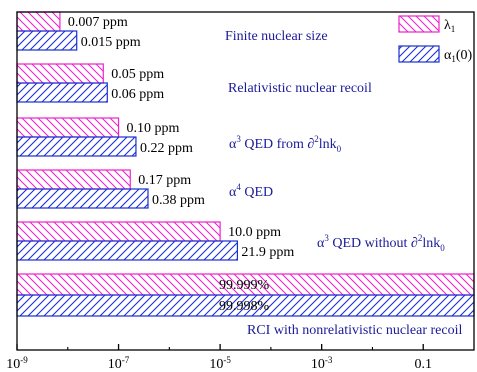 This screenshot has width=477, height=372. What do you see at coordinates (419, 24) in the screenshot?
I see `legend-swatch-lambda` at bounding box center [419, 24].